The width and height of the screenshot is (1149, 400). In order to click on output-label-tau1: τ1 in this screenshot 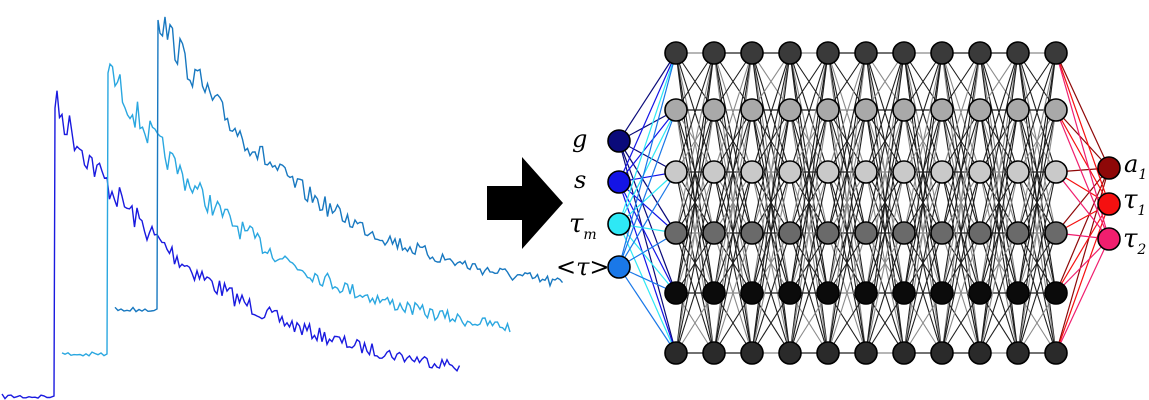, I will do `click(1134, 202)`.